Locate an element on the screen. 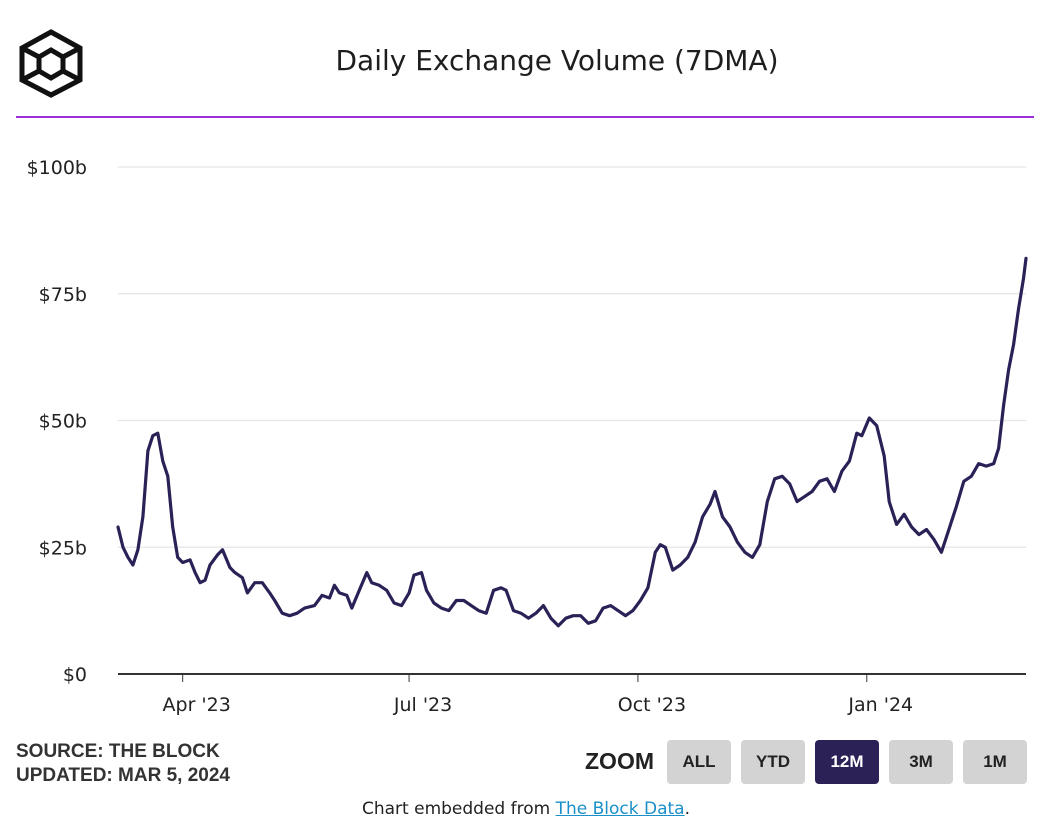 The height and width of the screenshot is (838, 1064). y-tick-label: $0 is located at coordinates (75, 675).